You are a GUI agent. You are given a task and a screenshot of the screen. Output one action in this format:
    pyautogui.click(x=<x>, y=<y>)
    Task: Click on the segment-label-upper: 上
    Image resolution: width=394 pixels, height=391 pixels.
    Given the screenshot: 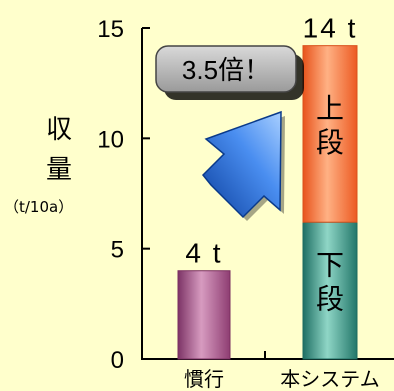 What is the action you would take?
    pyautogui.click(x=330, y=108)
    